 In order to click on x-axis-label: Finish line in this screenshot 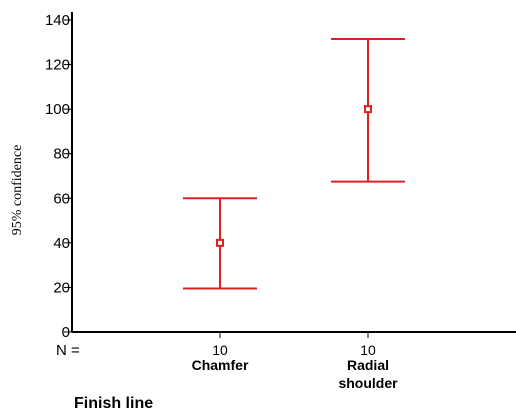, I will do `click(113, 403)`.